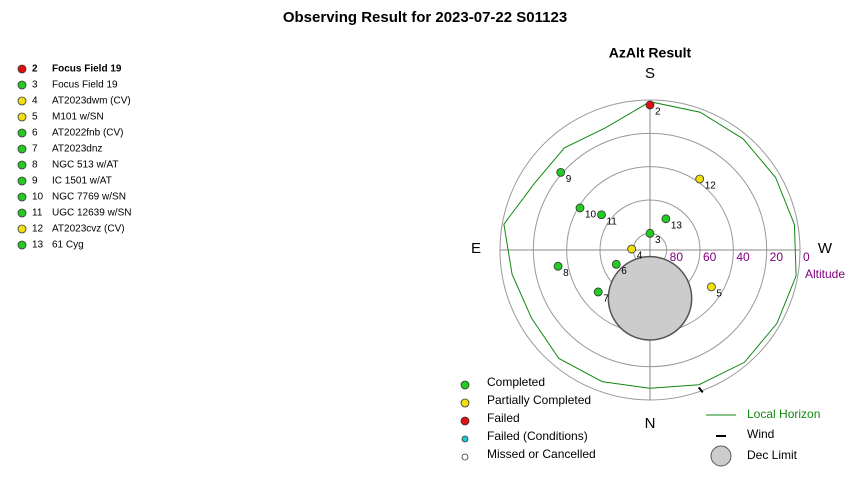 The height and width of the screenshot is (480, 850). I want to click on legend-label: Failed (Conditions), so click(537, 436).